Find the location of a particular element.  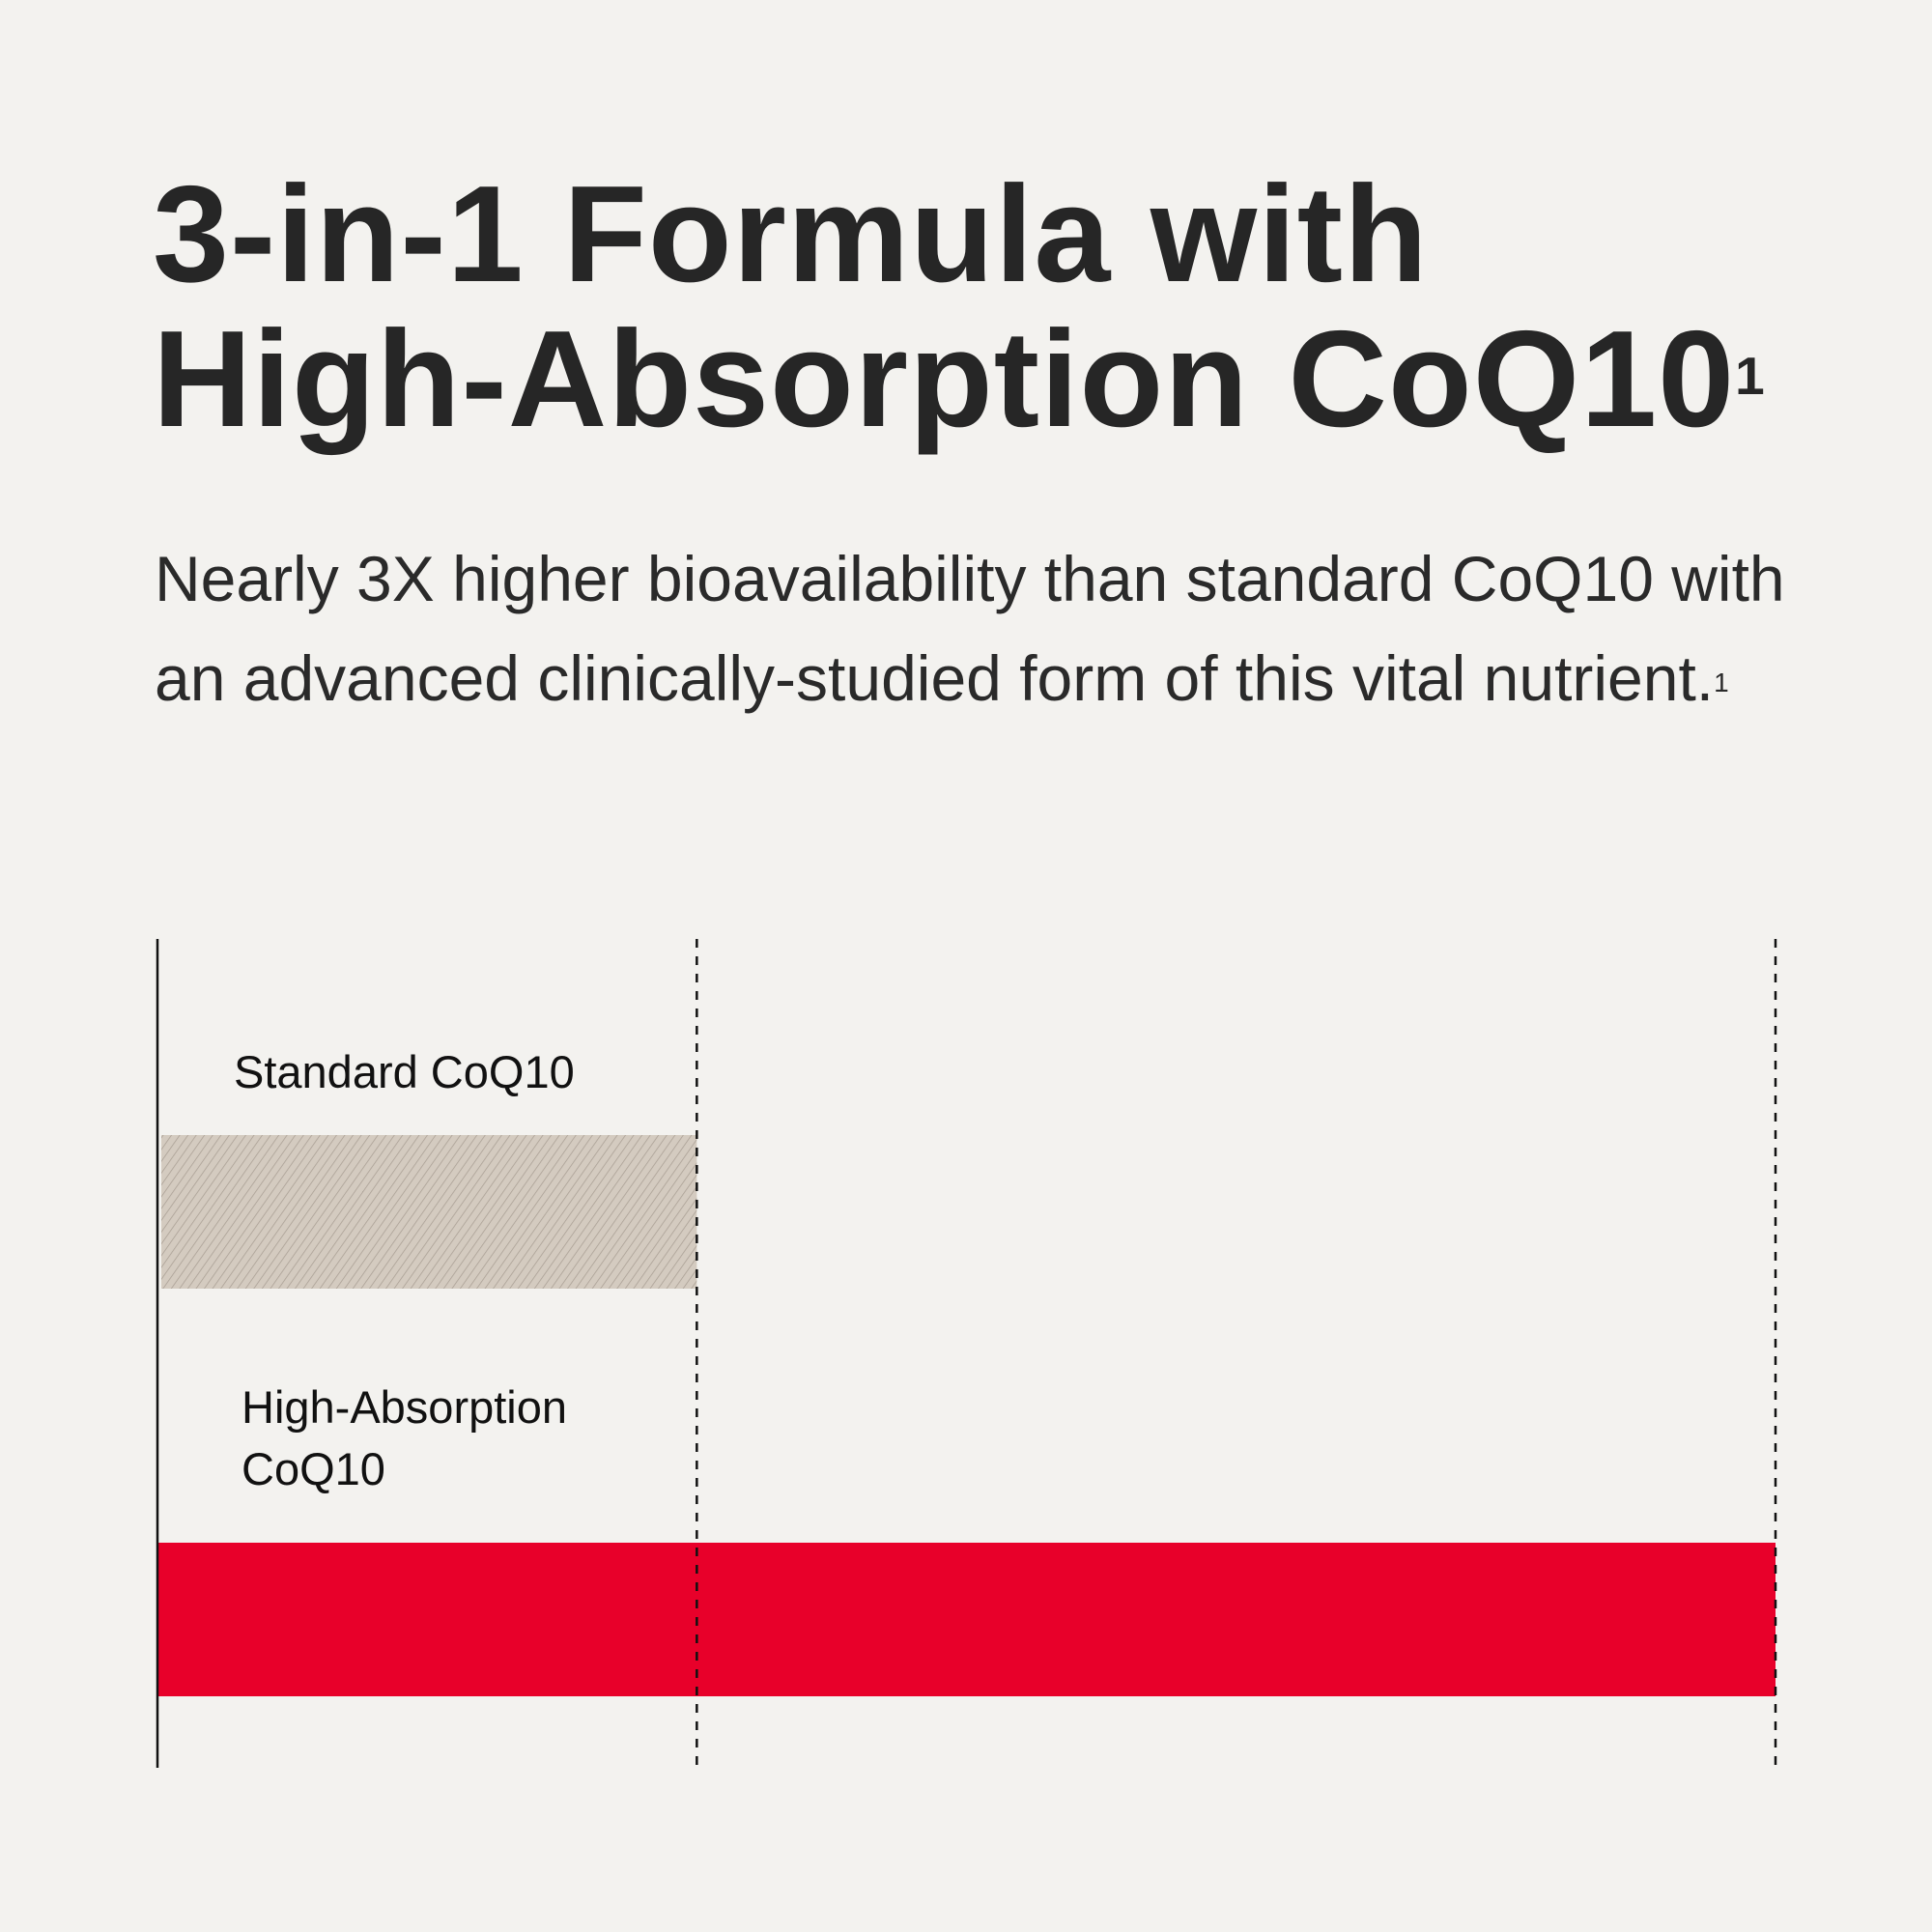

category-label-high-absorption: High-Absorption CoQ10 is located at coordinates (405, 1437).